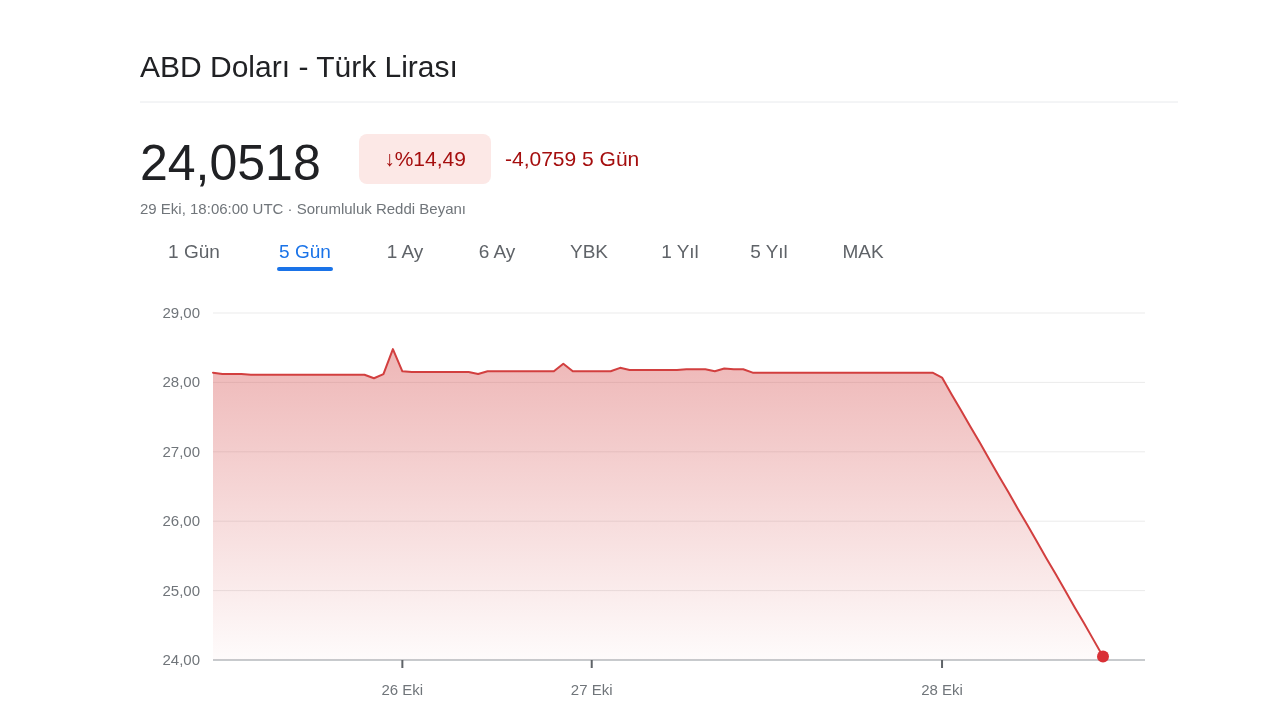 This screenshot has width=1280, height=720. I want to click on y-tick-label: 25,00, so click(181, 590).